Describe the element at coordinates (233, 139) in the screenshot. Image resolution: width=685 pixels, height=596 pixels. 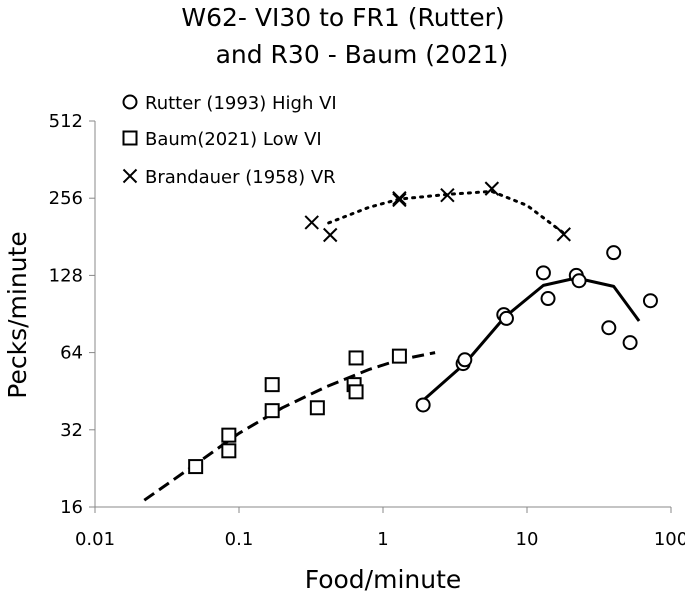
I see `legend-entry-label: Baum(2021) Low VI` at that location.